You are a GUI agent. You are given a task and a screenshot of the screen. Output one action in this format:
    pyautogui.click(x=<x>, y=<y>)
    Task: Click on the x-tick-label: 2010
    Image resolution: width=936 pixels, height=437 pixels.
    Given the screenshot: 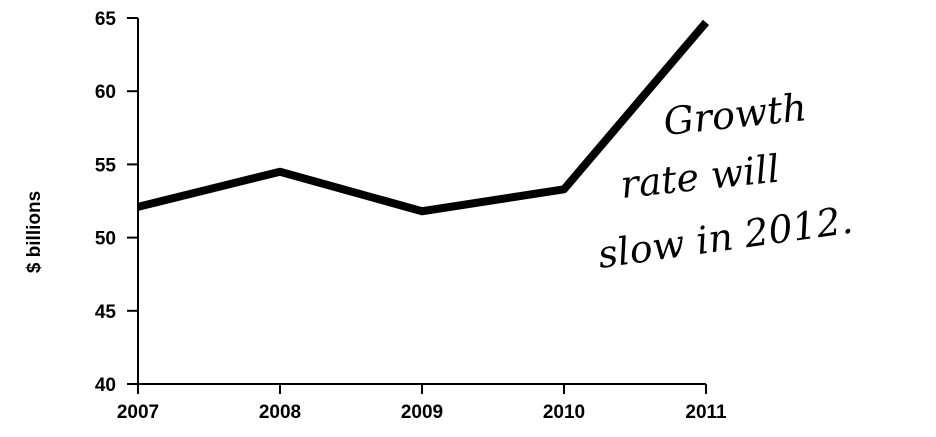 What is the action you would take?
    pyautogui.click(x=564, y=412)
    